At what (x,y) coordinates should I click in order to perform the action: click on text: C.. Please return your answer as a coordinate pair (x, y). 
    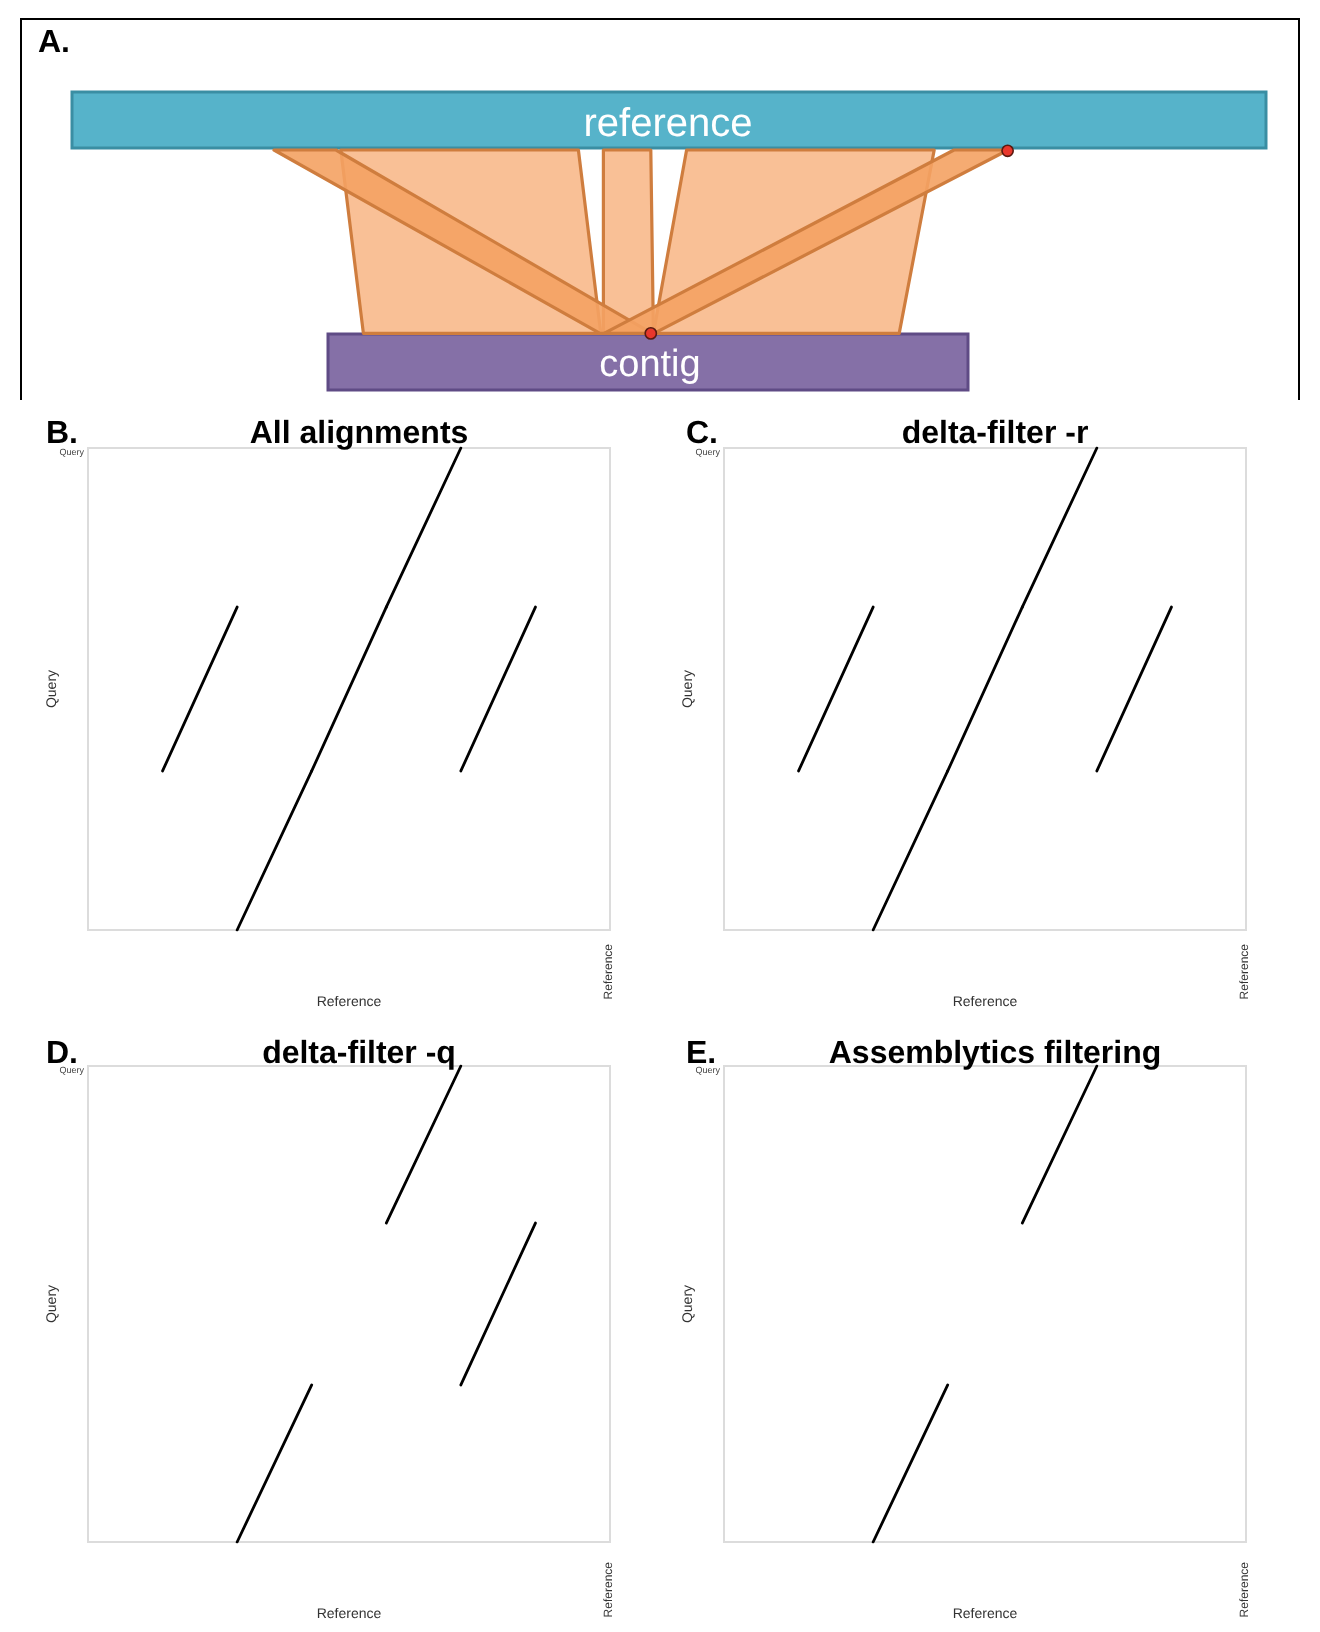
    Looking at the image, I should click on (702, 434).